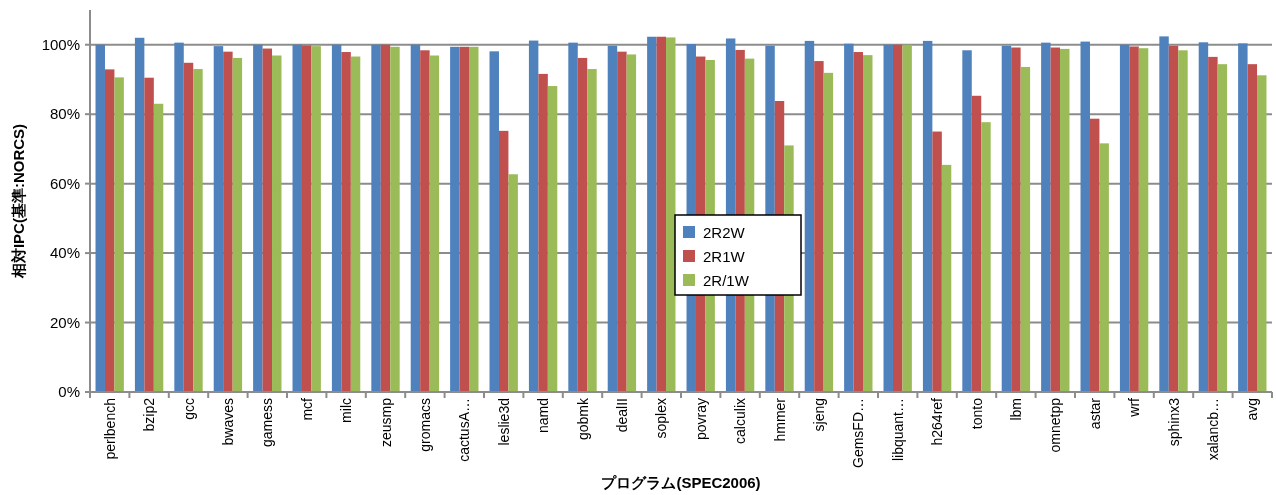  What do you see at coordinates (818, 415) in the screenshot?
I see `x-tick-label: sjeng` at bounding box center [818, 415].